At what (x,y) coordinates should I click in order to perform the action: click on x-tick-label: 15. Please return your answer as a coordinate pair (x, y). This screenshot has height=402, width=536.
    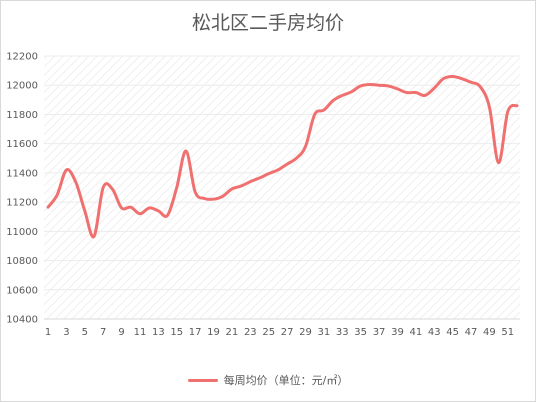
    Looking at the image, I should click on (176, 332).